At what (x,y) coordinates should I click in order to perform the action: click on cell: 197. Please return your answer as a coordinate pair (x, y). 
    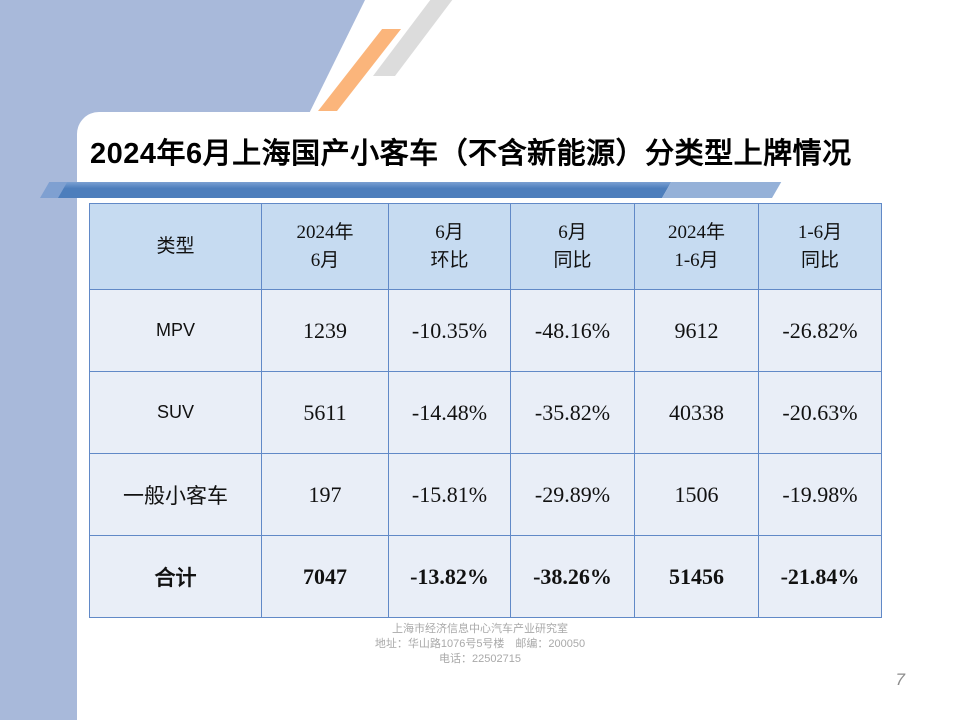
    Looking at the image, I should click on (325, 494).